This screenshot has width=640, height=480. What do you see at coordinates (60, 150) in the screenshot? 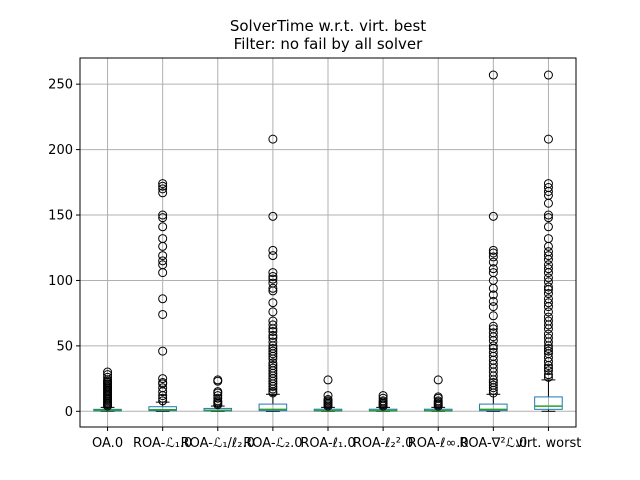
I see `y-tick-label: 200` at bounding box center [60, 150].